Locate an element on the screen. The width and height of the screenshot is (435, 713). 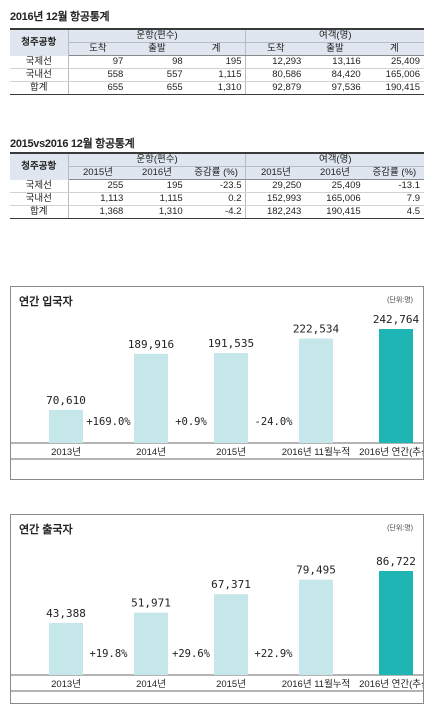
table-row: 합계 1,368 1,310 -4.2 182,243 190,415 4.5 is located at coordinates (217, 212).